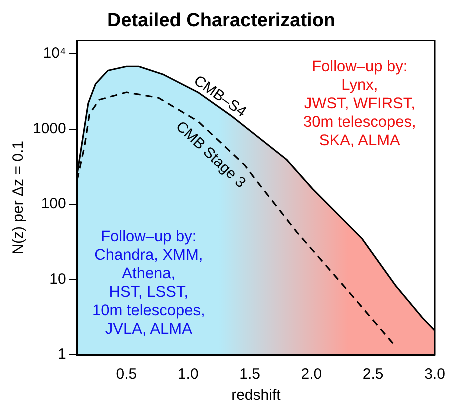  Describe the element at coordinates (188, 375) in the screenshot. I see `x-tick-label: 1.0` at that location.